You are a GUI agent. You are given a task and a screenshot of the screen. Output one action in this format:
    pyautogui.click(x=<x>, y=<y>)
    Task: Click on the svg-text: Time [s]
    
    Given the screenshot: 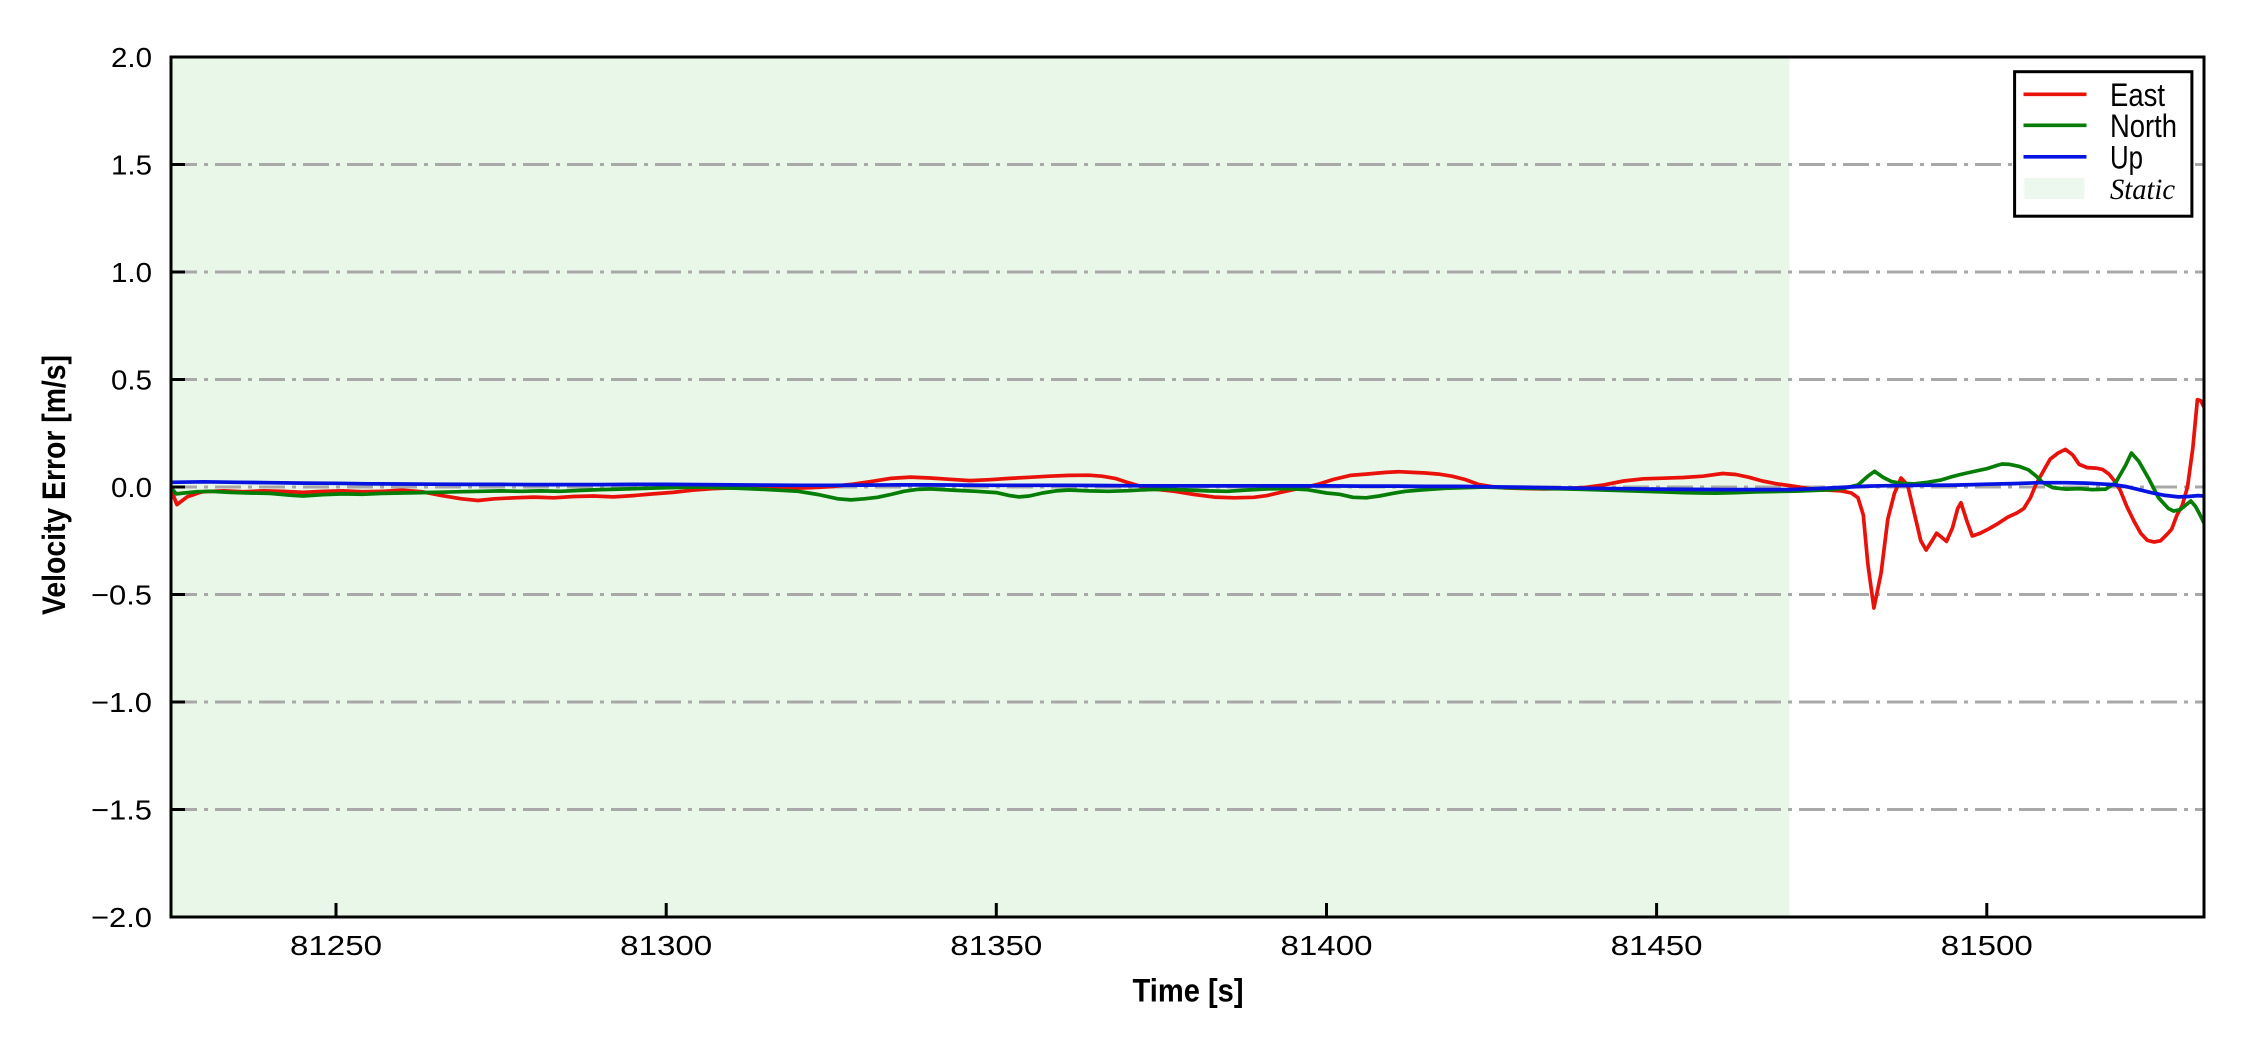 What is the action you would take?
    pyautogui.click(x=1188, y=991)
    